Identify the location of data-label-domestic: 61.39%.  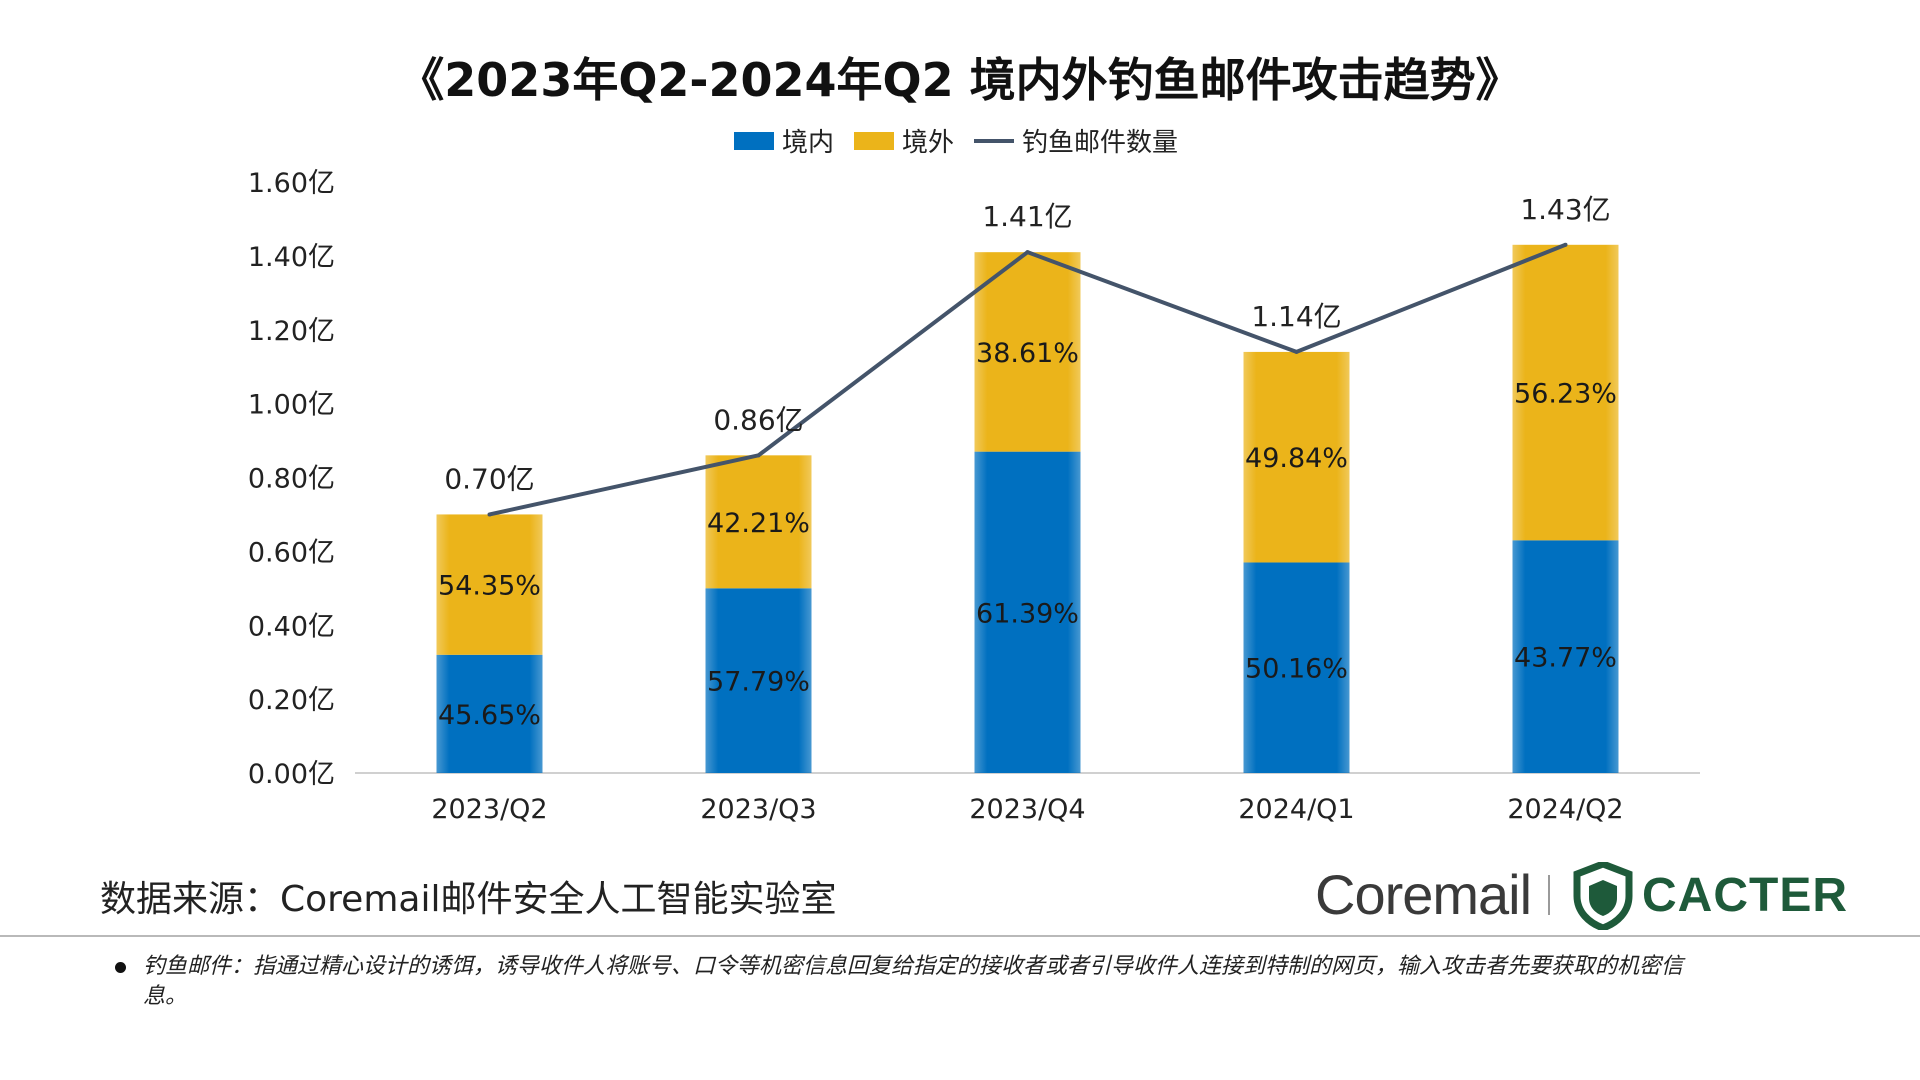
(1027, 613).